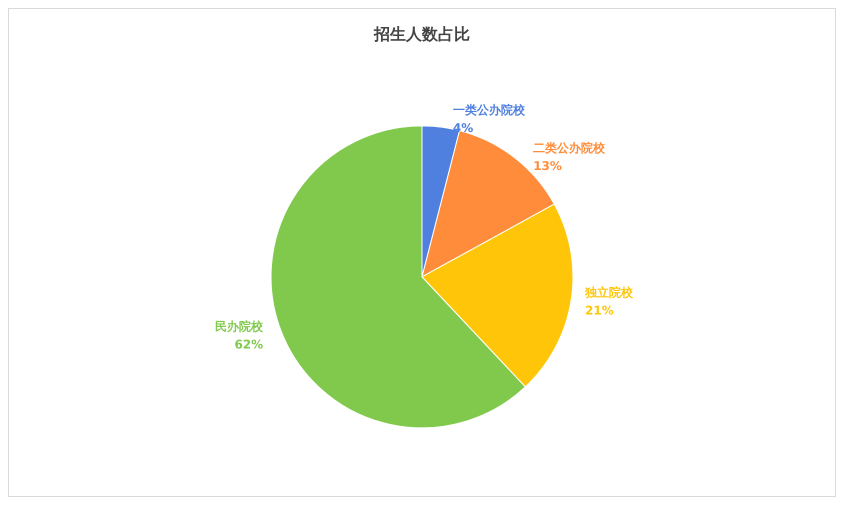 Image resolution: width=844 pixels, height=505 pixels. I want to click on slice-label: 民办院校, so click(239, 326).